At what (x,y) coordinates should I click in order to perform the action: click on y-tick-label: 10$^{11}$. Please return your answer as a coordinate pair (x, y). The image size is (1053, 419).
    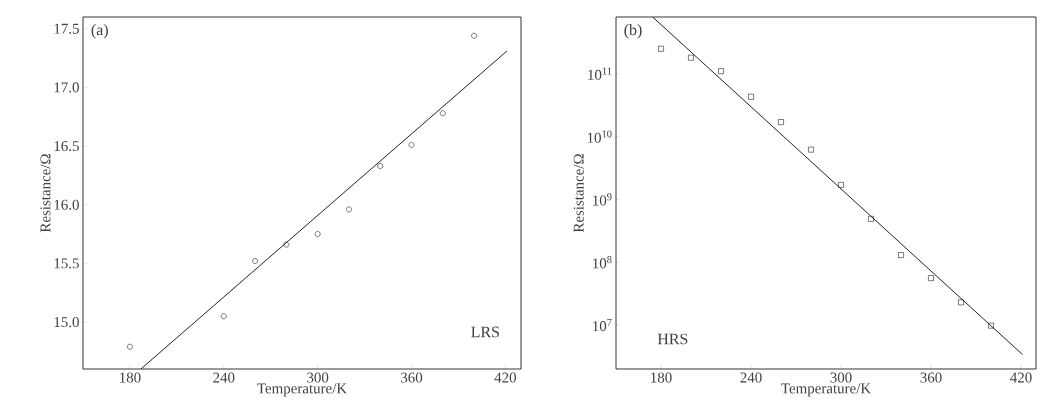
    Looking at the image, I should click on (600, 73).